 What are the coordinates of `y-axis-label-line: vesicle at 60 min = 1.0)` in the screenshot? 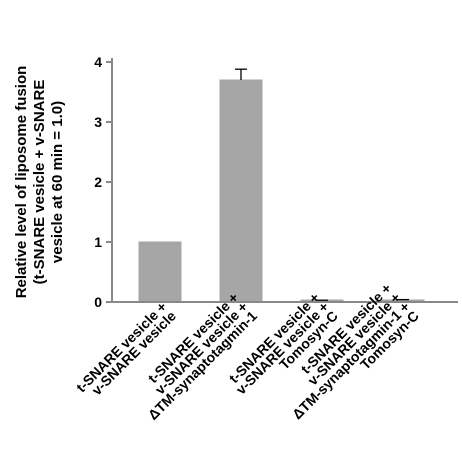 It's located at (57, 182).